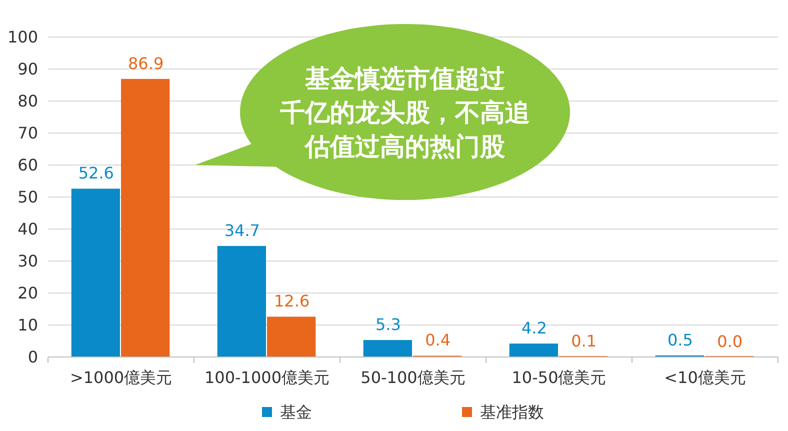 The width and height of the screenshot is (788, 431). I want to click on y-tick-label: 80, so click(28, 101).